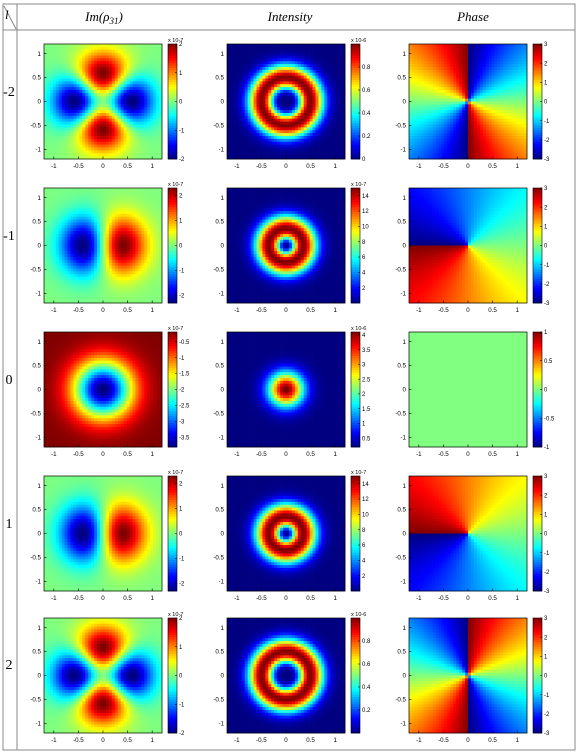  Describe the element at coordinates (355, 69) in the screenshot. I see `colorbar-cell` at that location.